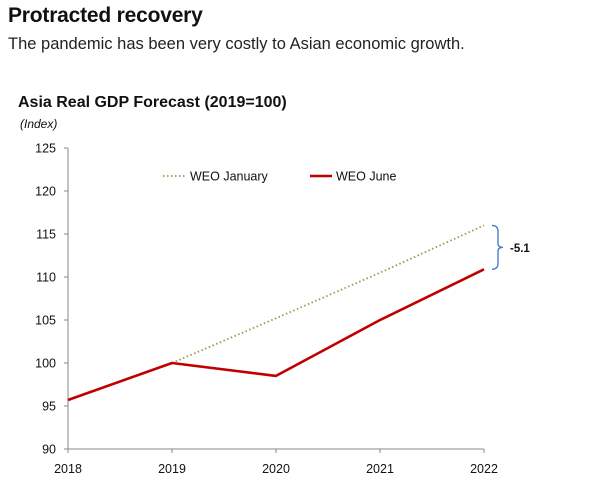  I want to click on x-tick-label: 2018, so click(68, 469).